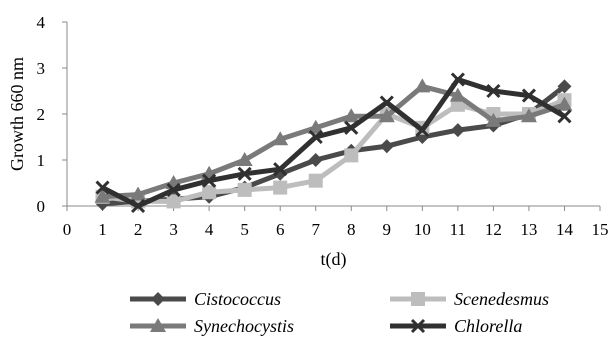  I want to click on x-tick-label: 11, so click(458, 229).